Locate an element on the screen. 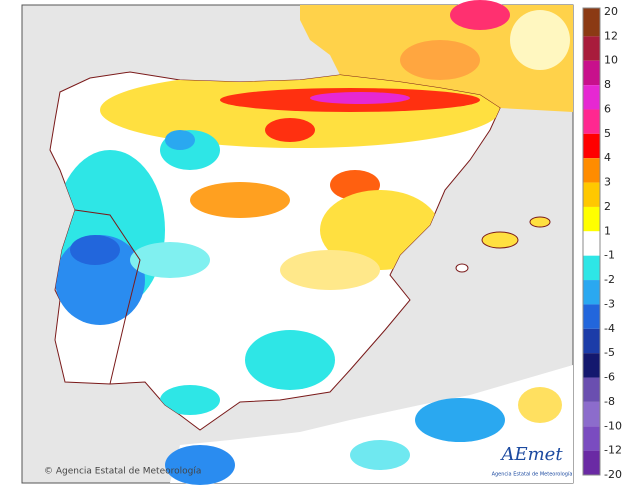 The image size is (630, 504). legend-label: -20 is located at coordinates (613, 474).